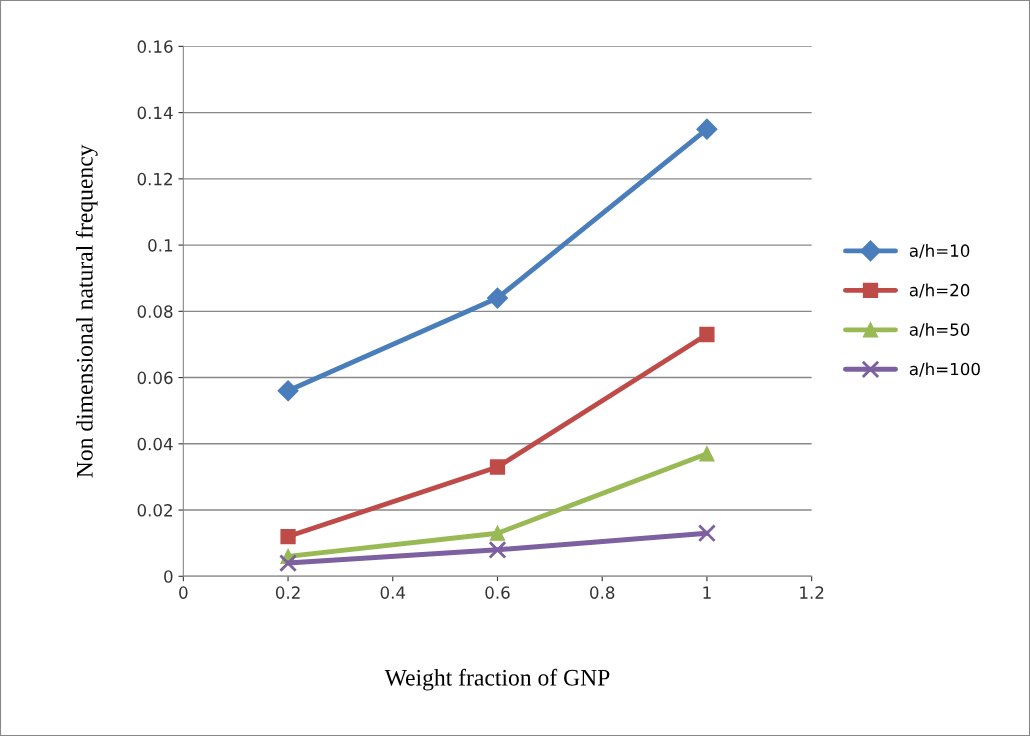  Describe the element at coordinates (155, 311) in the screenshot. I see `y-tick-label: 0.08` at that location.